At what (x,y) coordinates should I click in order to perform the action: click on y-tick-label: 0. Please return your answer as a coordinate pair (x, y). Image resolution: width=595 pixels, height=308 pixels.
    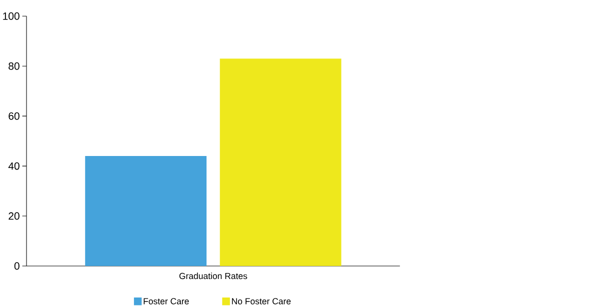
    Looking at the image, I should click on (17, 266).